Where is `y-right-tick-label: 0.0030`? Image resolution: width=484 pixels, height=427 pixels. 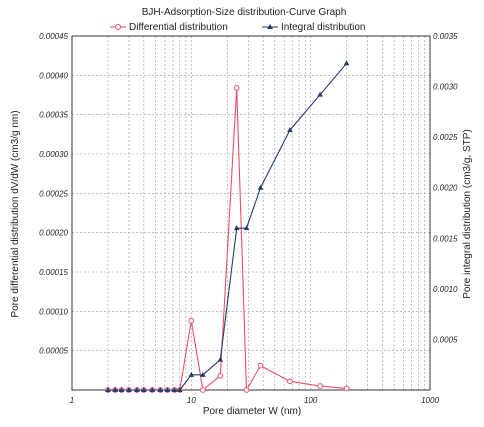
y-right-tick-label: 0.0030 is located at coordinates (445, 87).